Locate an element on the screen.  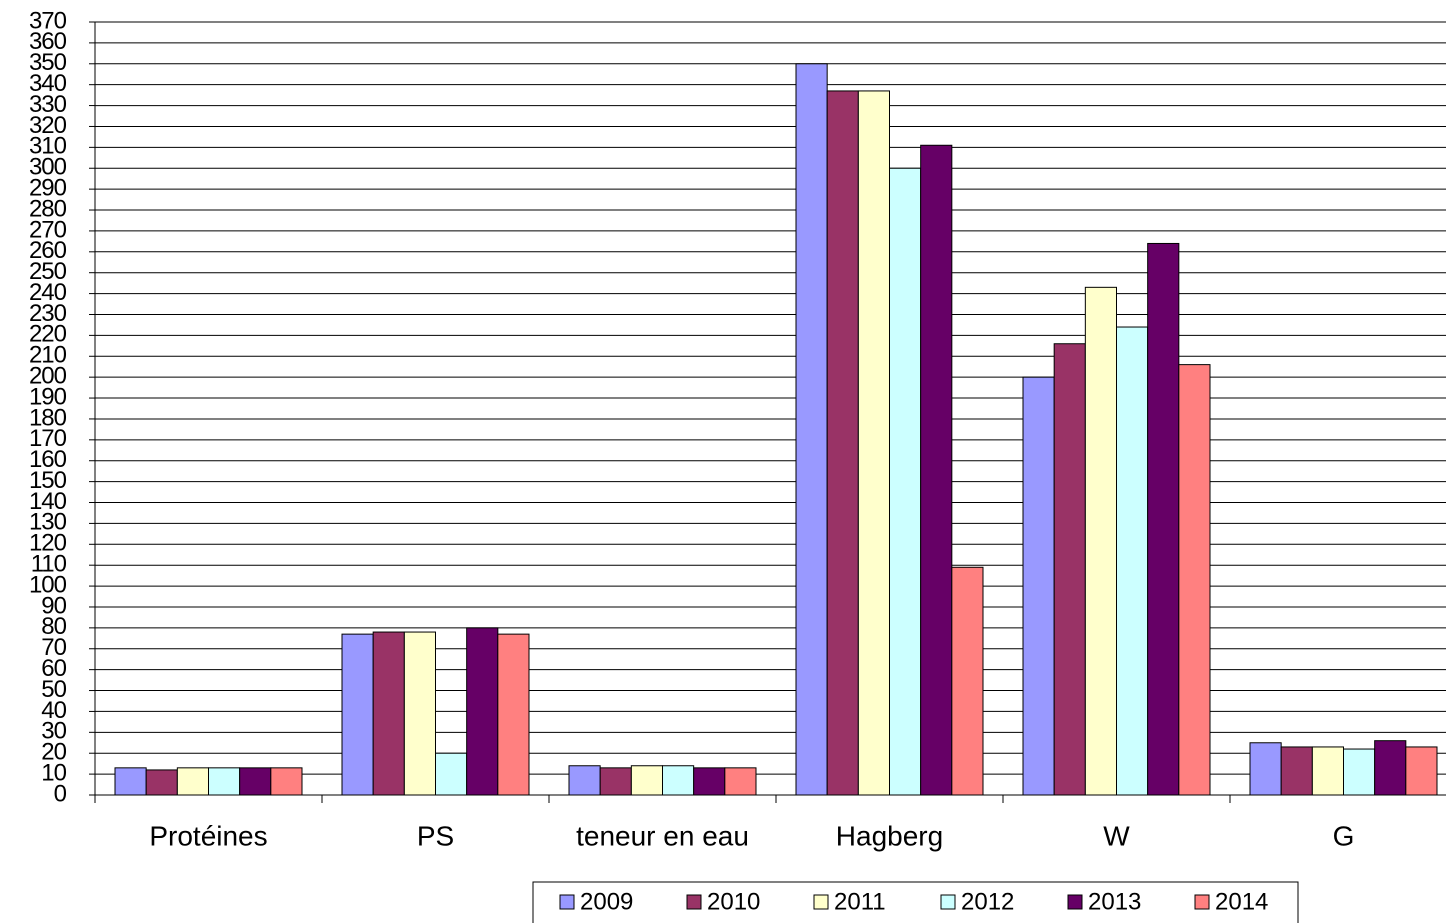
y-tick-label: 360 is located at coordinates (48, 41).